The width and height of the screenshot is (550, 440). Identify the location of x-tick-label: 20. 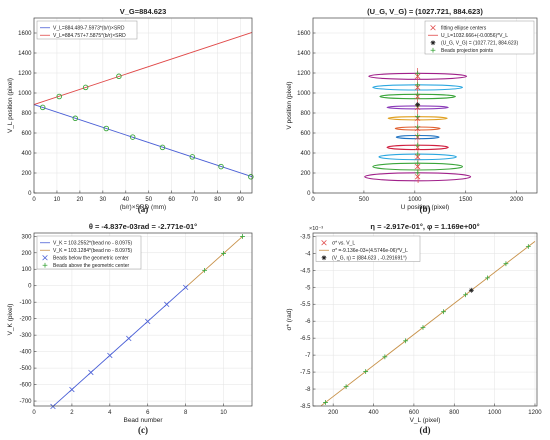
(80, 200).